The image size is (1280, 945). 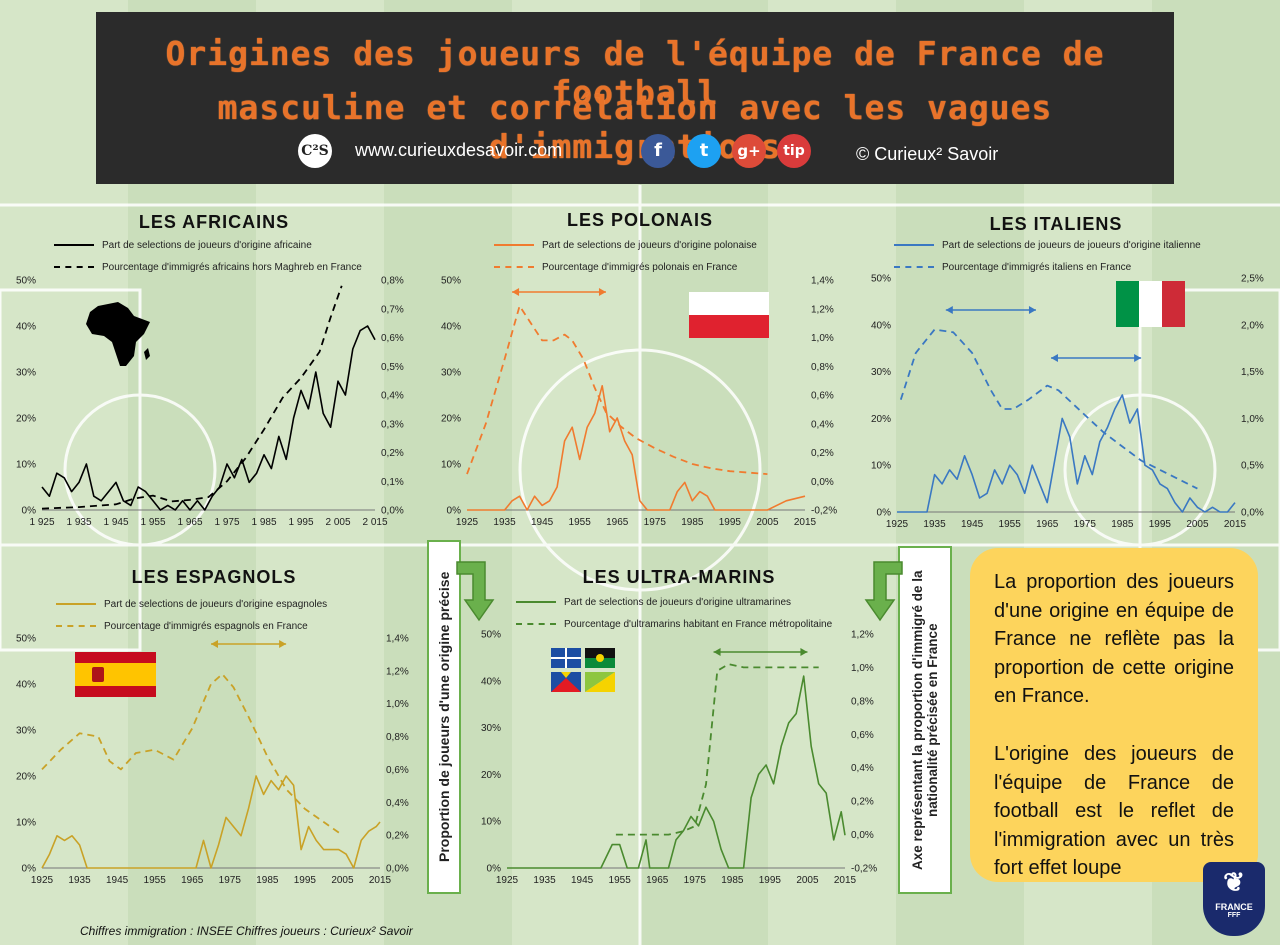 What do you see at coordinates (1252, 325) in the screenshot?
I see `y-tick-label-right: 2,0%` at bounding box center [1252, 325].